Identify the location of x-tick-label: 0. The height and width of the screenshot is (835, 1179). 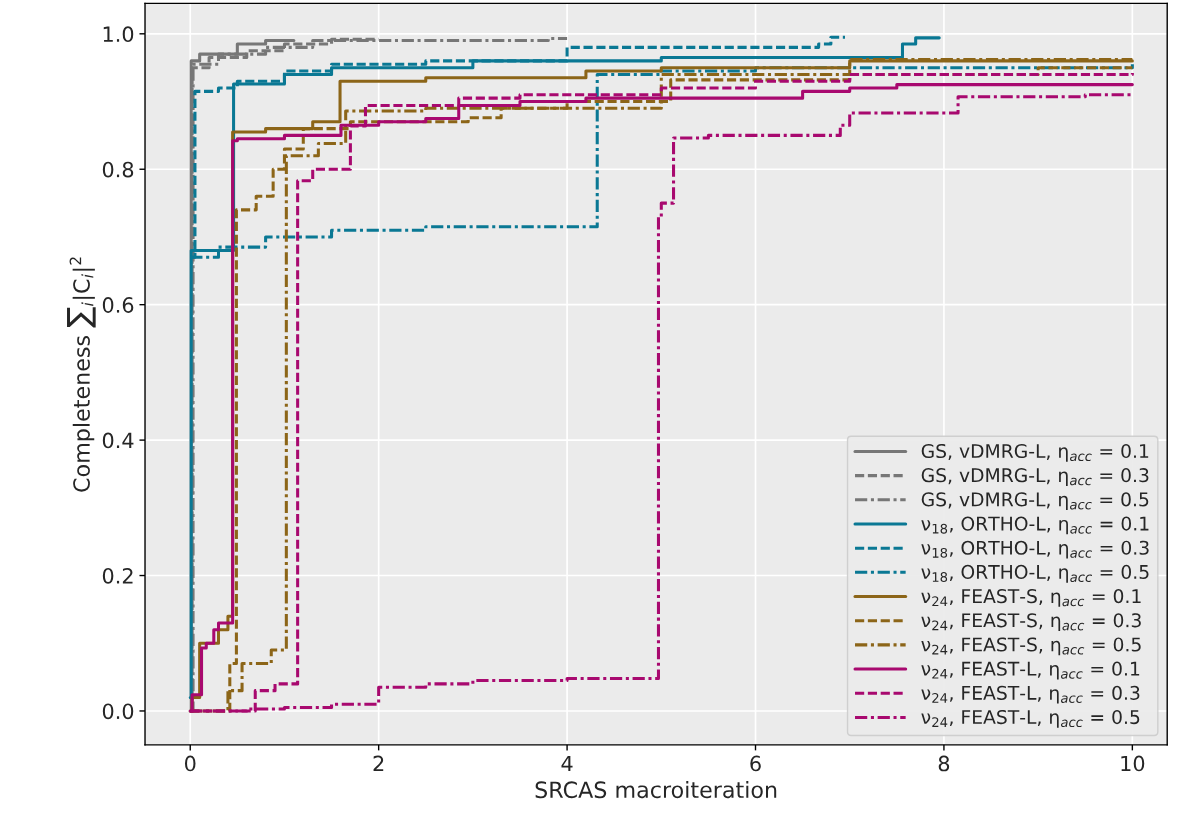
(190, 763).